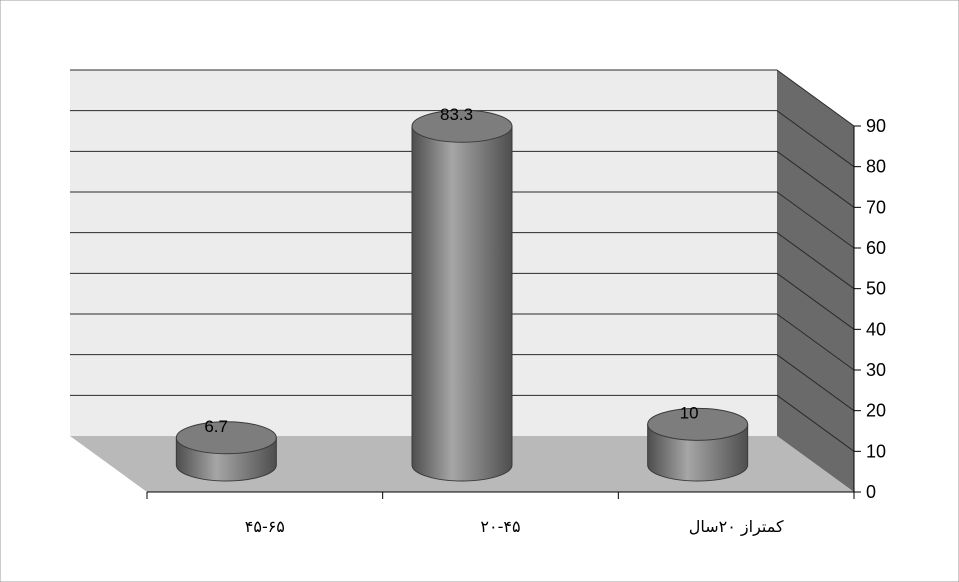  I want to click on y-tick-label: 30, so click(876, 370).